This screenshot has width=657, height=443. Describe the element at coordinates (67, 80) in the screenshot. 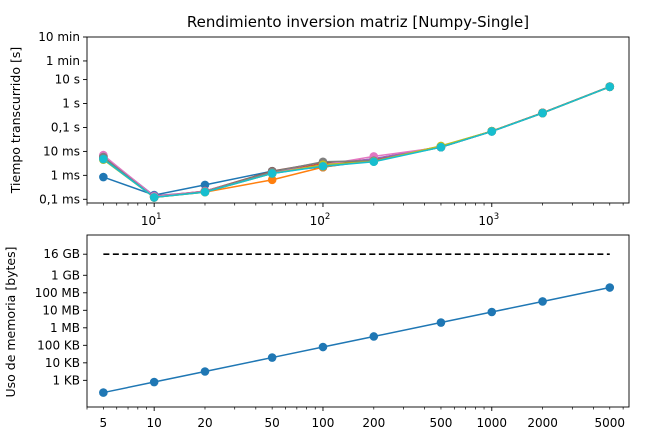

I see `time-y-tick-label: 10 s` at that location.